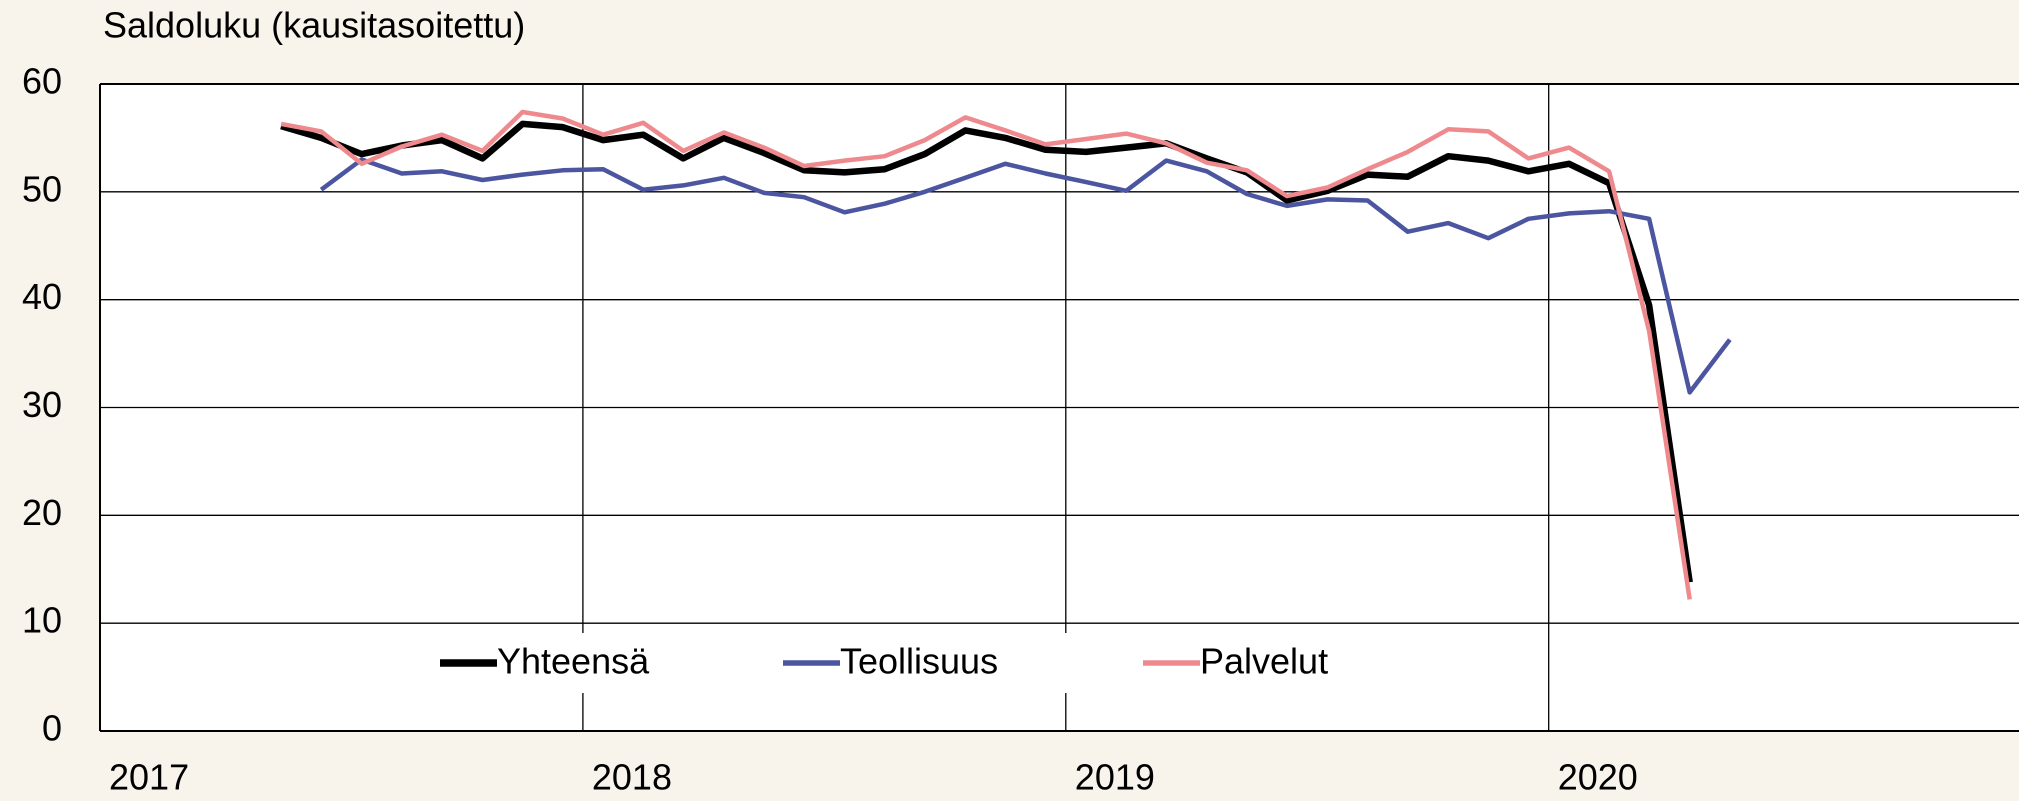 The width and height of the screenshot is (2019, 801). What do you see at coordinates (42, 512) in the screenshot?
I see `y-tick-label: 20` at bounding box center [42, 512].